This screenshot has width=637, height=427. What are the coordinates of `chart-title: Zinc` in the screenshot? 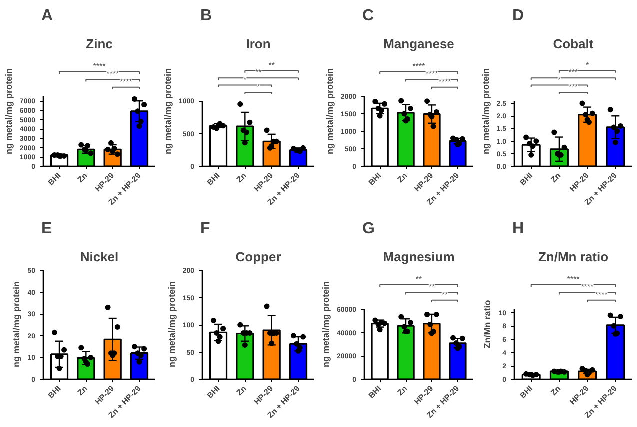 It's located at (99, 44).